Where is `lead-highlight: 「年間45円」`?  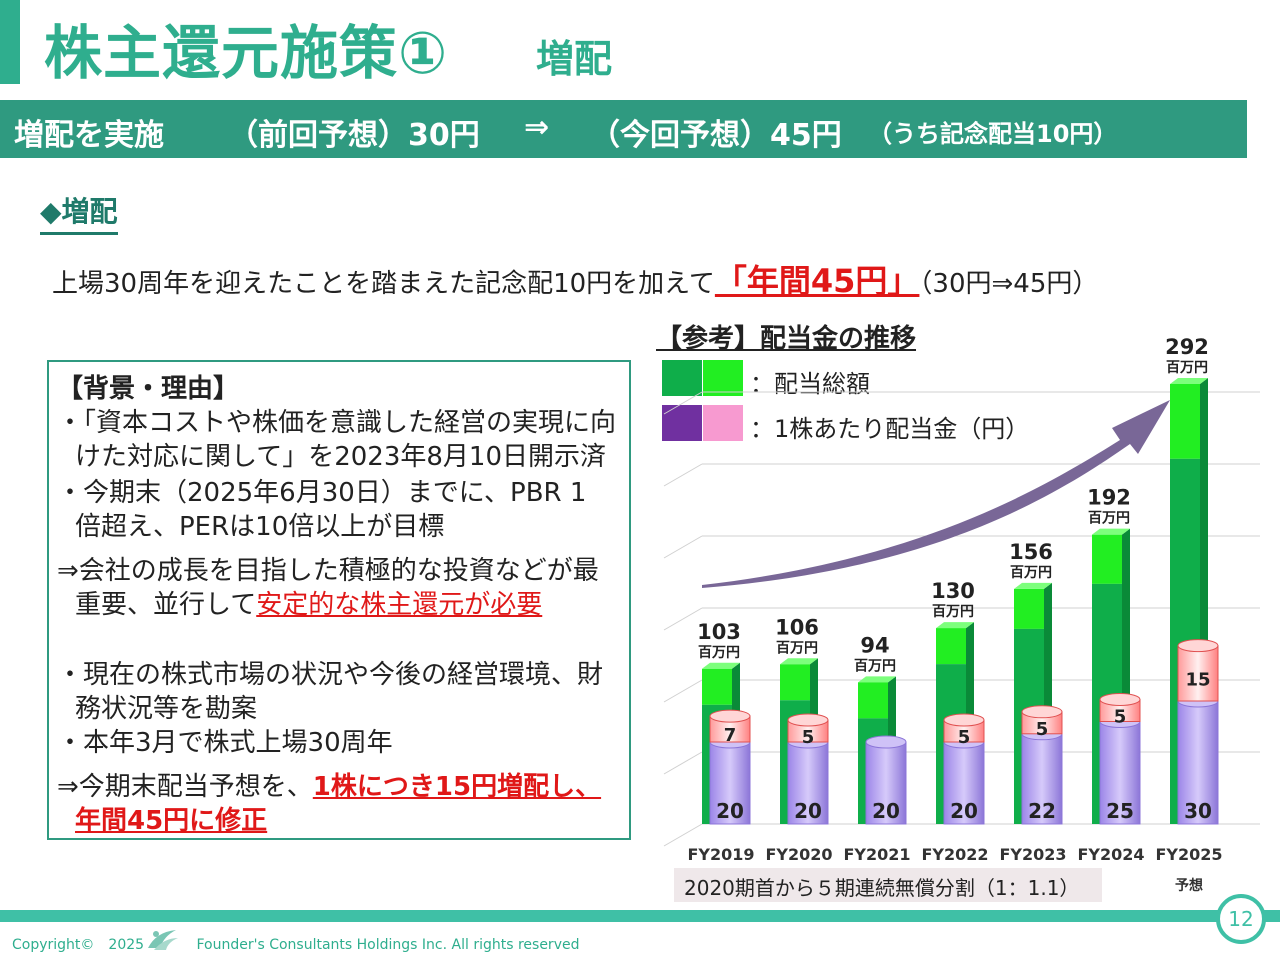
lead-highlight: 「年間45円」 is located at coordinates (817, 281).